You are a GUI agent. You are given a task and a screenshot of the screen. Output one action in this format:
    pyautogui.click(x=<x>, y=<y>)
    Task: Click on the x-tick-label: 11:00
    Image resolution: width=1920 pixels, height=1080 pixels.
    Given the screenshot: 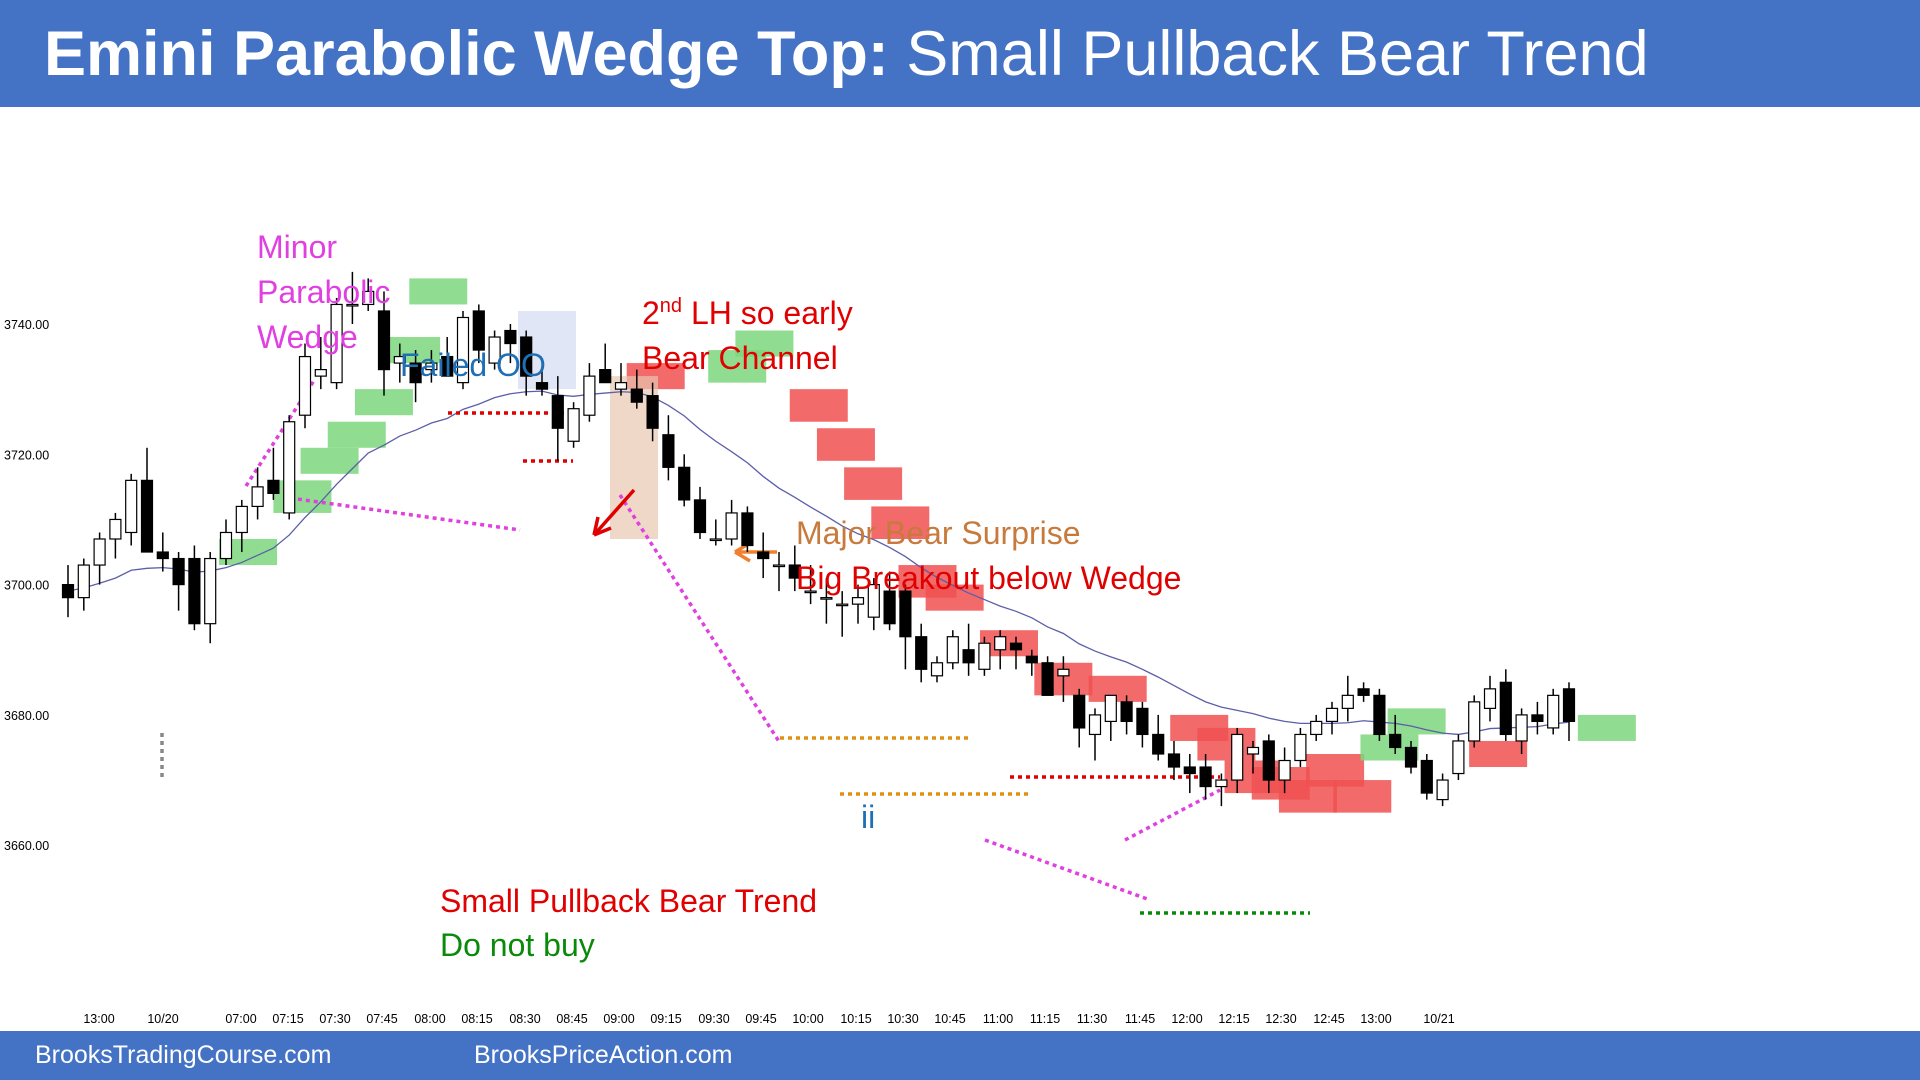 What is the action you would take?
    pyautogui.click(x=998, y=1019)
    